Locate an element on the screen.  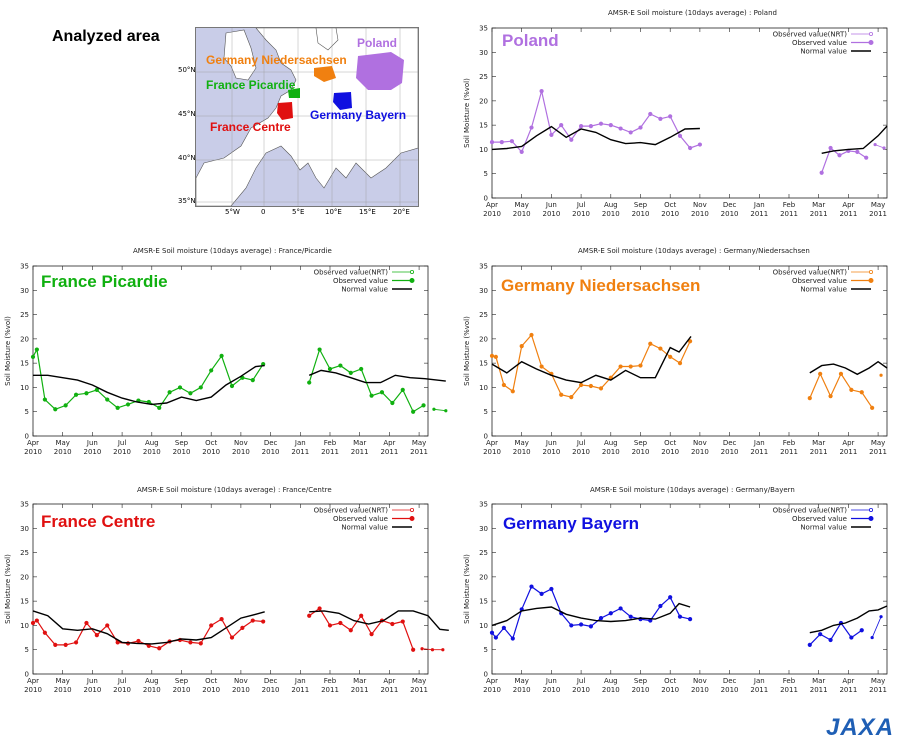
map-svg is located at coordinates (307, 117).